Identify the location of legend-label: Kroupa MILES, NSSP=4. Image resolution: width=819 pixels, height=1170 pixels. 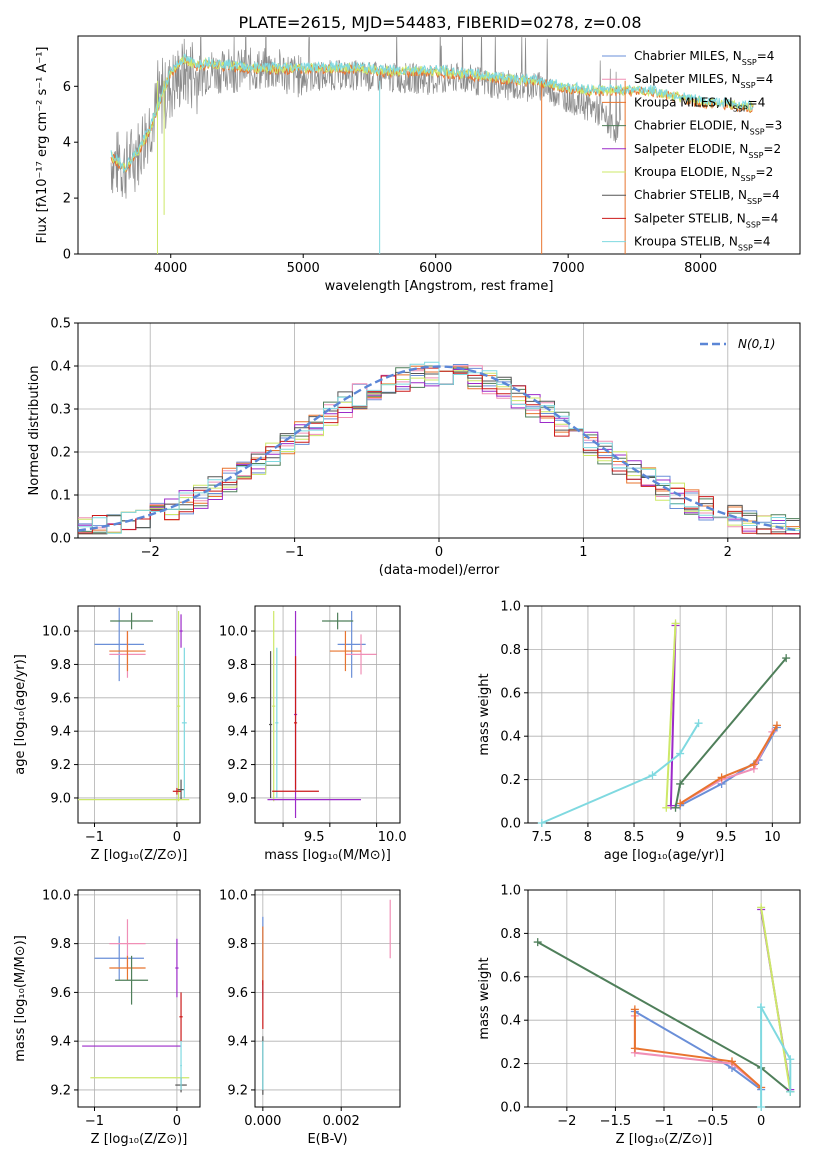
(699, 104).